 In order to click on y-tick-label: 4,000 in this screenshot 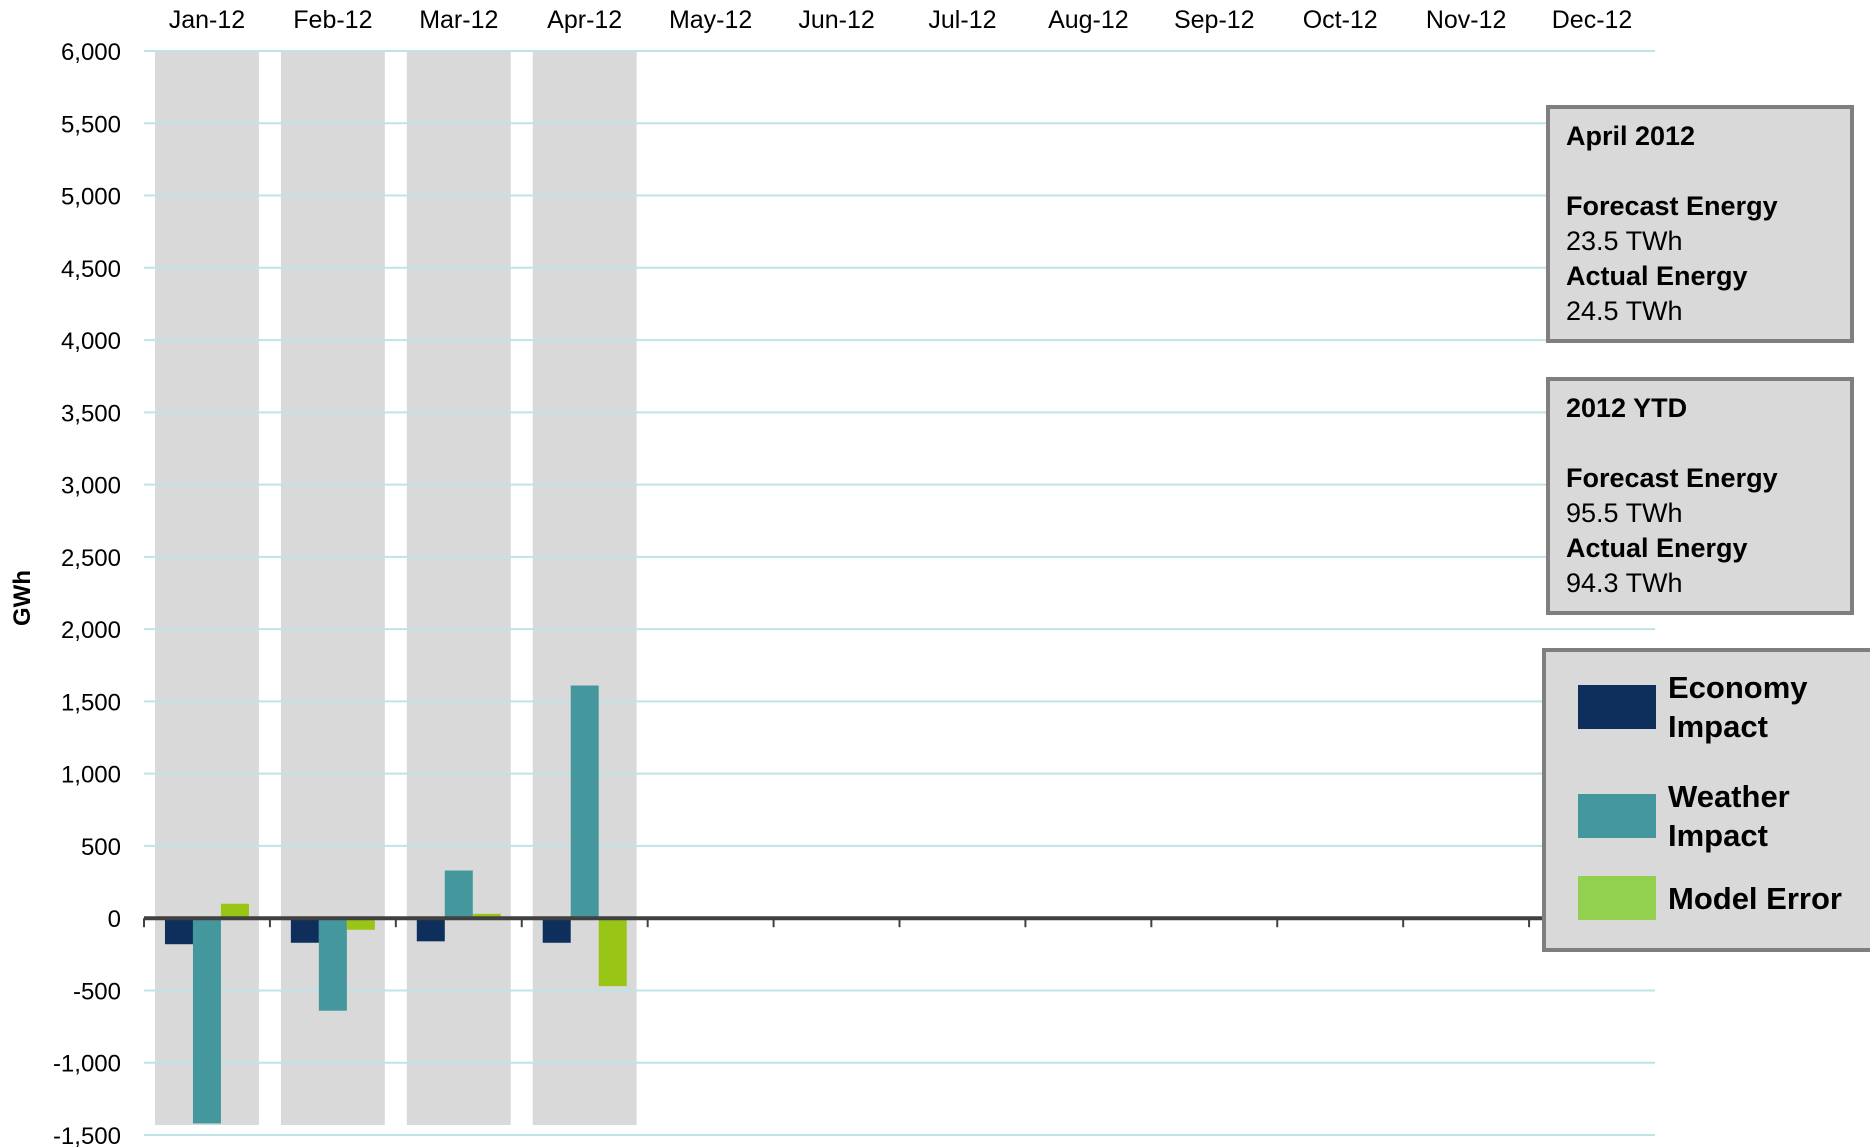, I will do `click(91, 341)`.